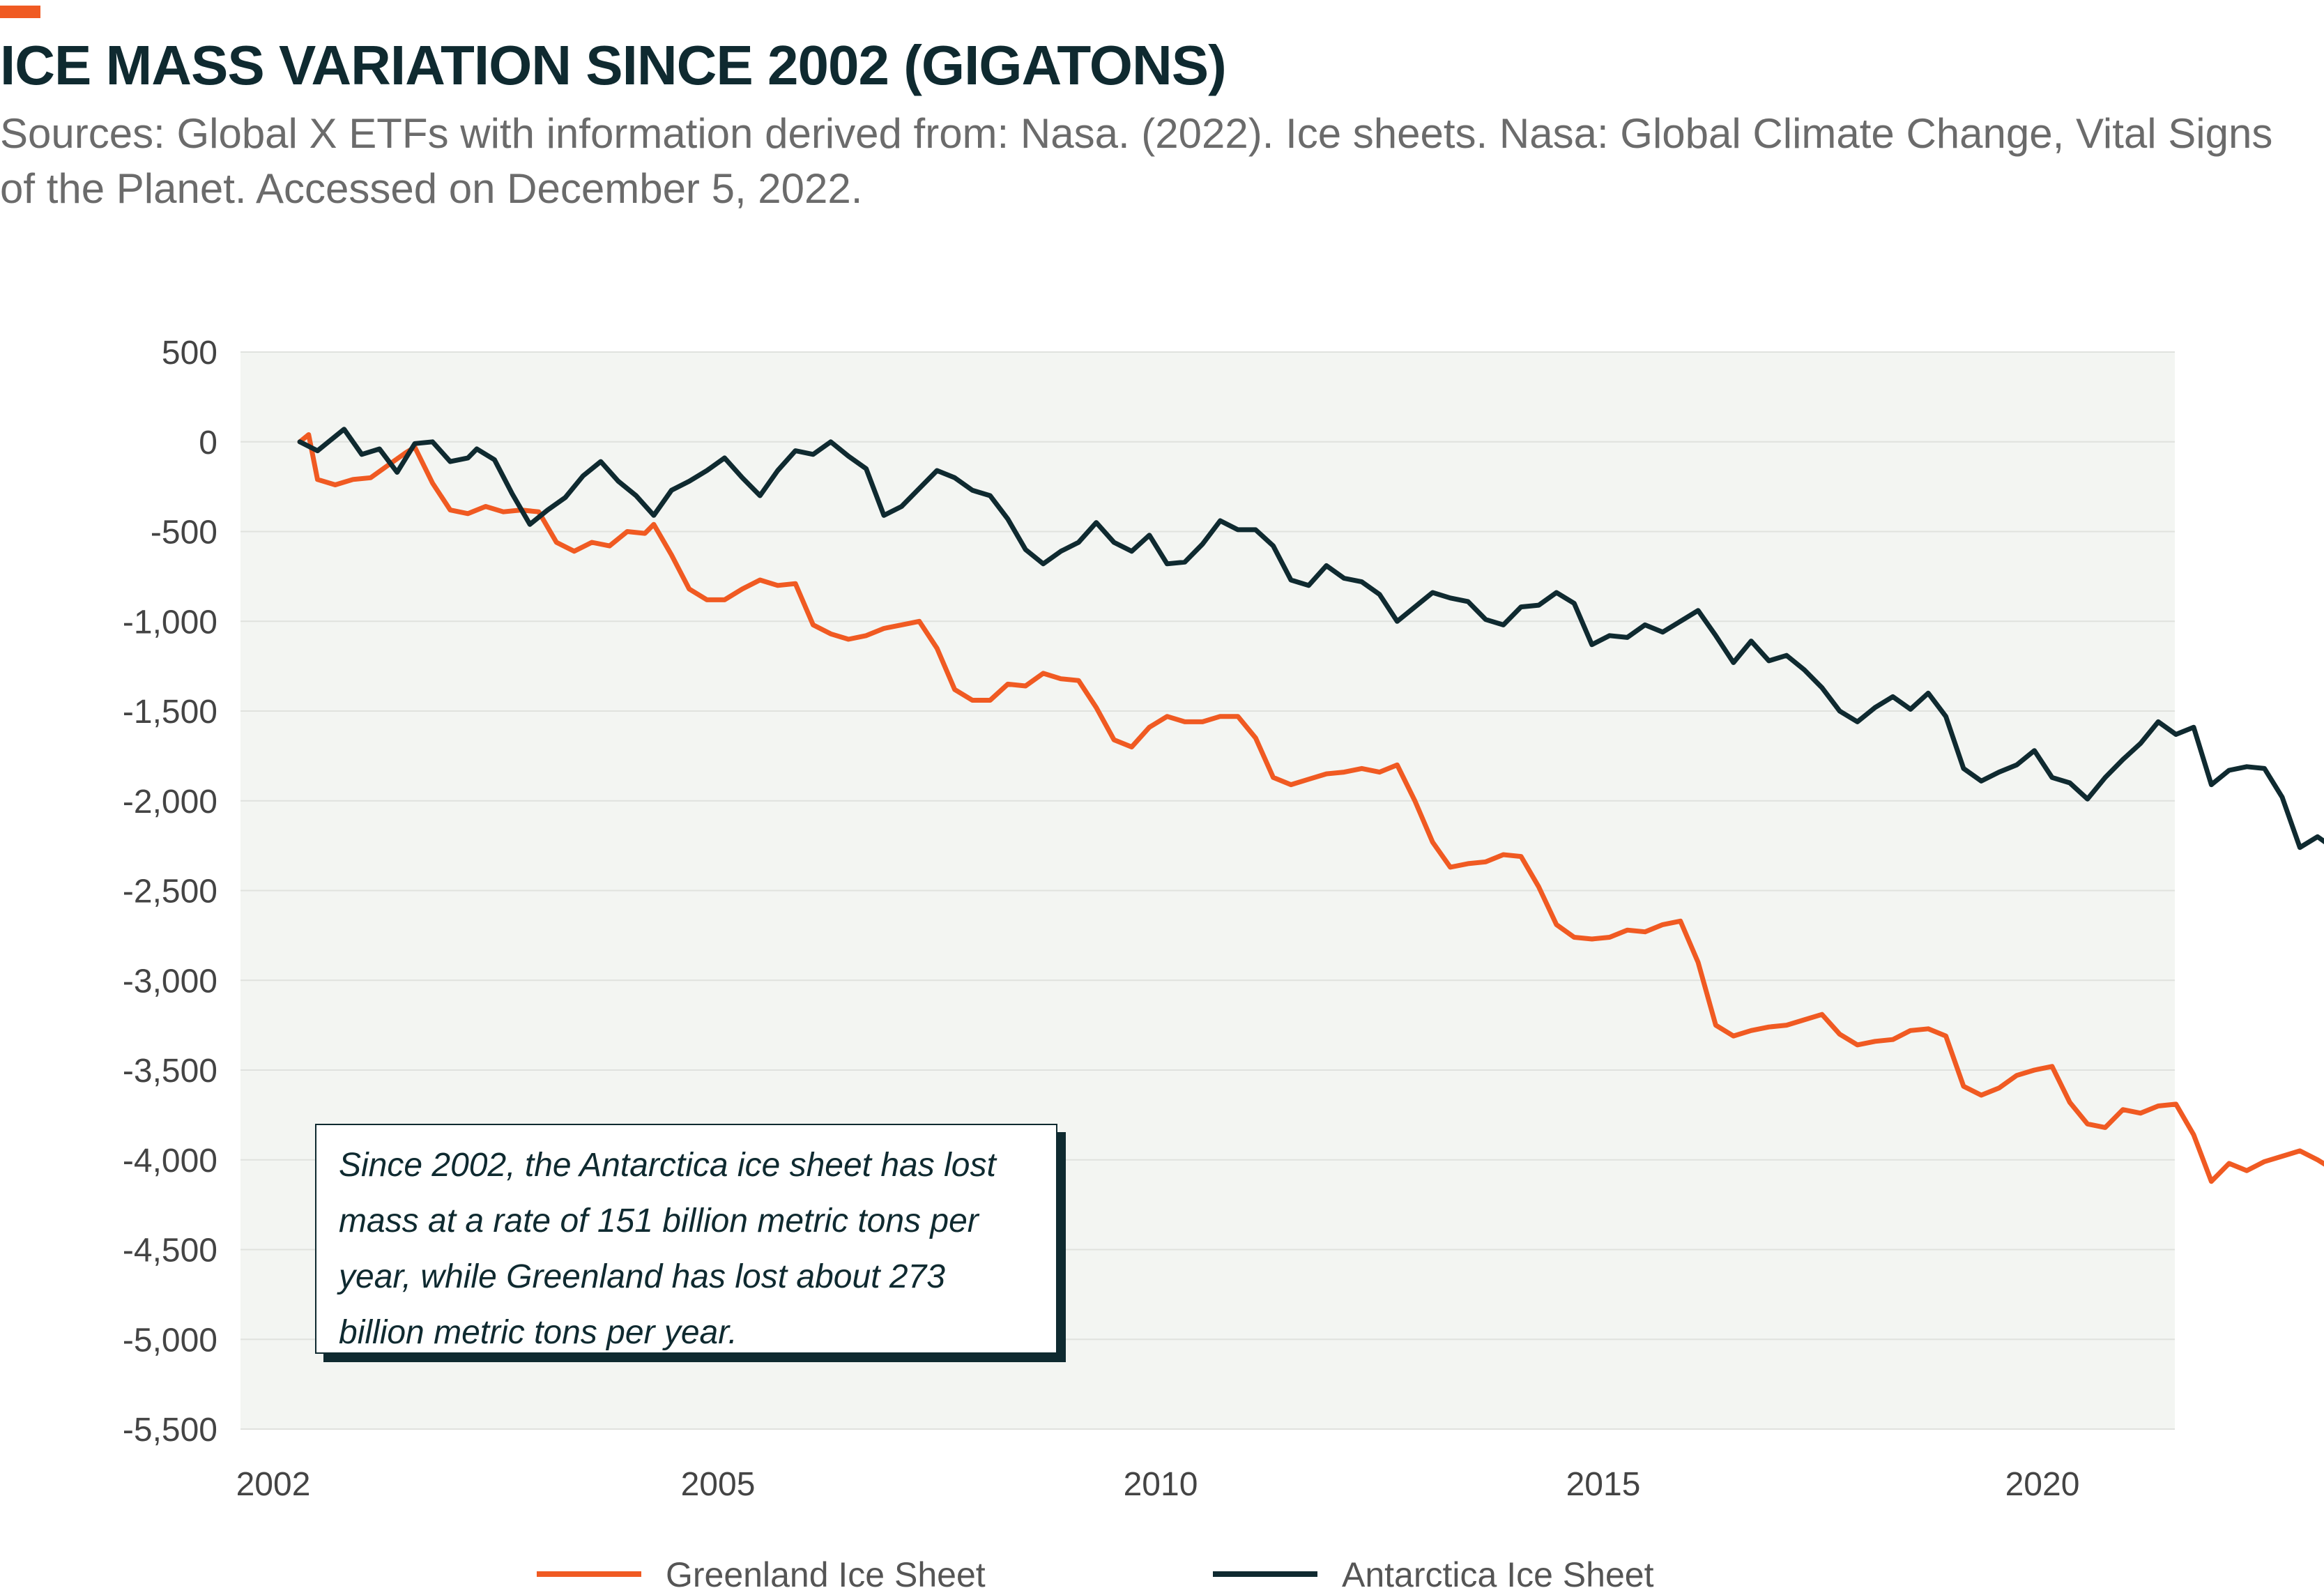  I want to click on legend-label-antarctica: Antarctica Ice Sheet, so click(1498, 1574).